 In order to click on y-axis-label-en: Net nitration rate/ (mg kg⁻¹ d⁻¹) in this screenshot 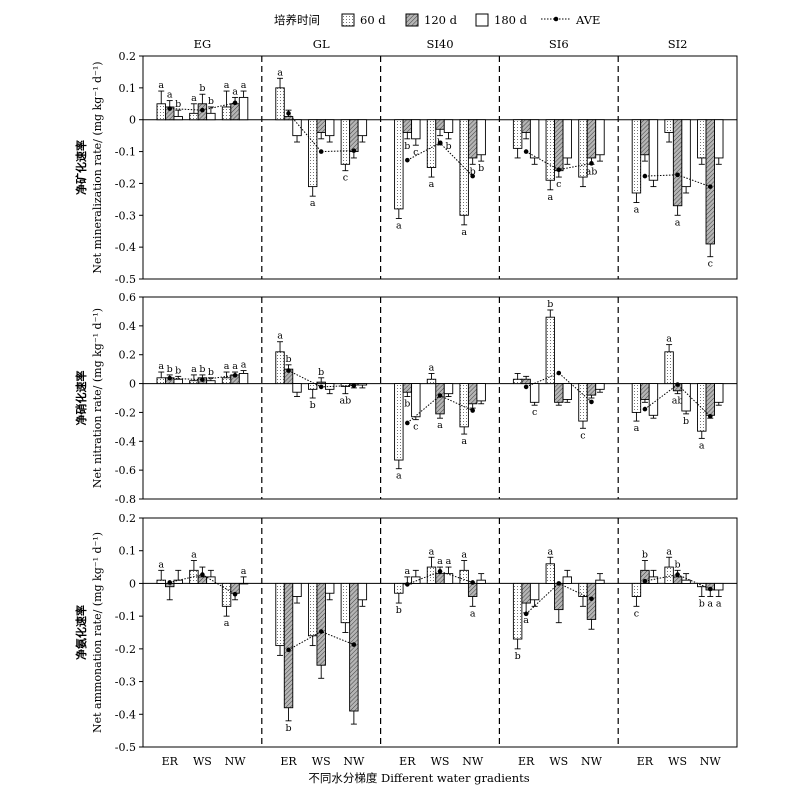, I will do `click(97, 398)`.